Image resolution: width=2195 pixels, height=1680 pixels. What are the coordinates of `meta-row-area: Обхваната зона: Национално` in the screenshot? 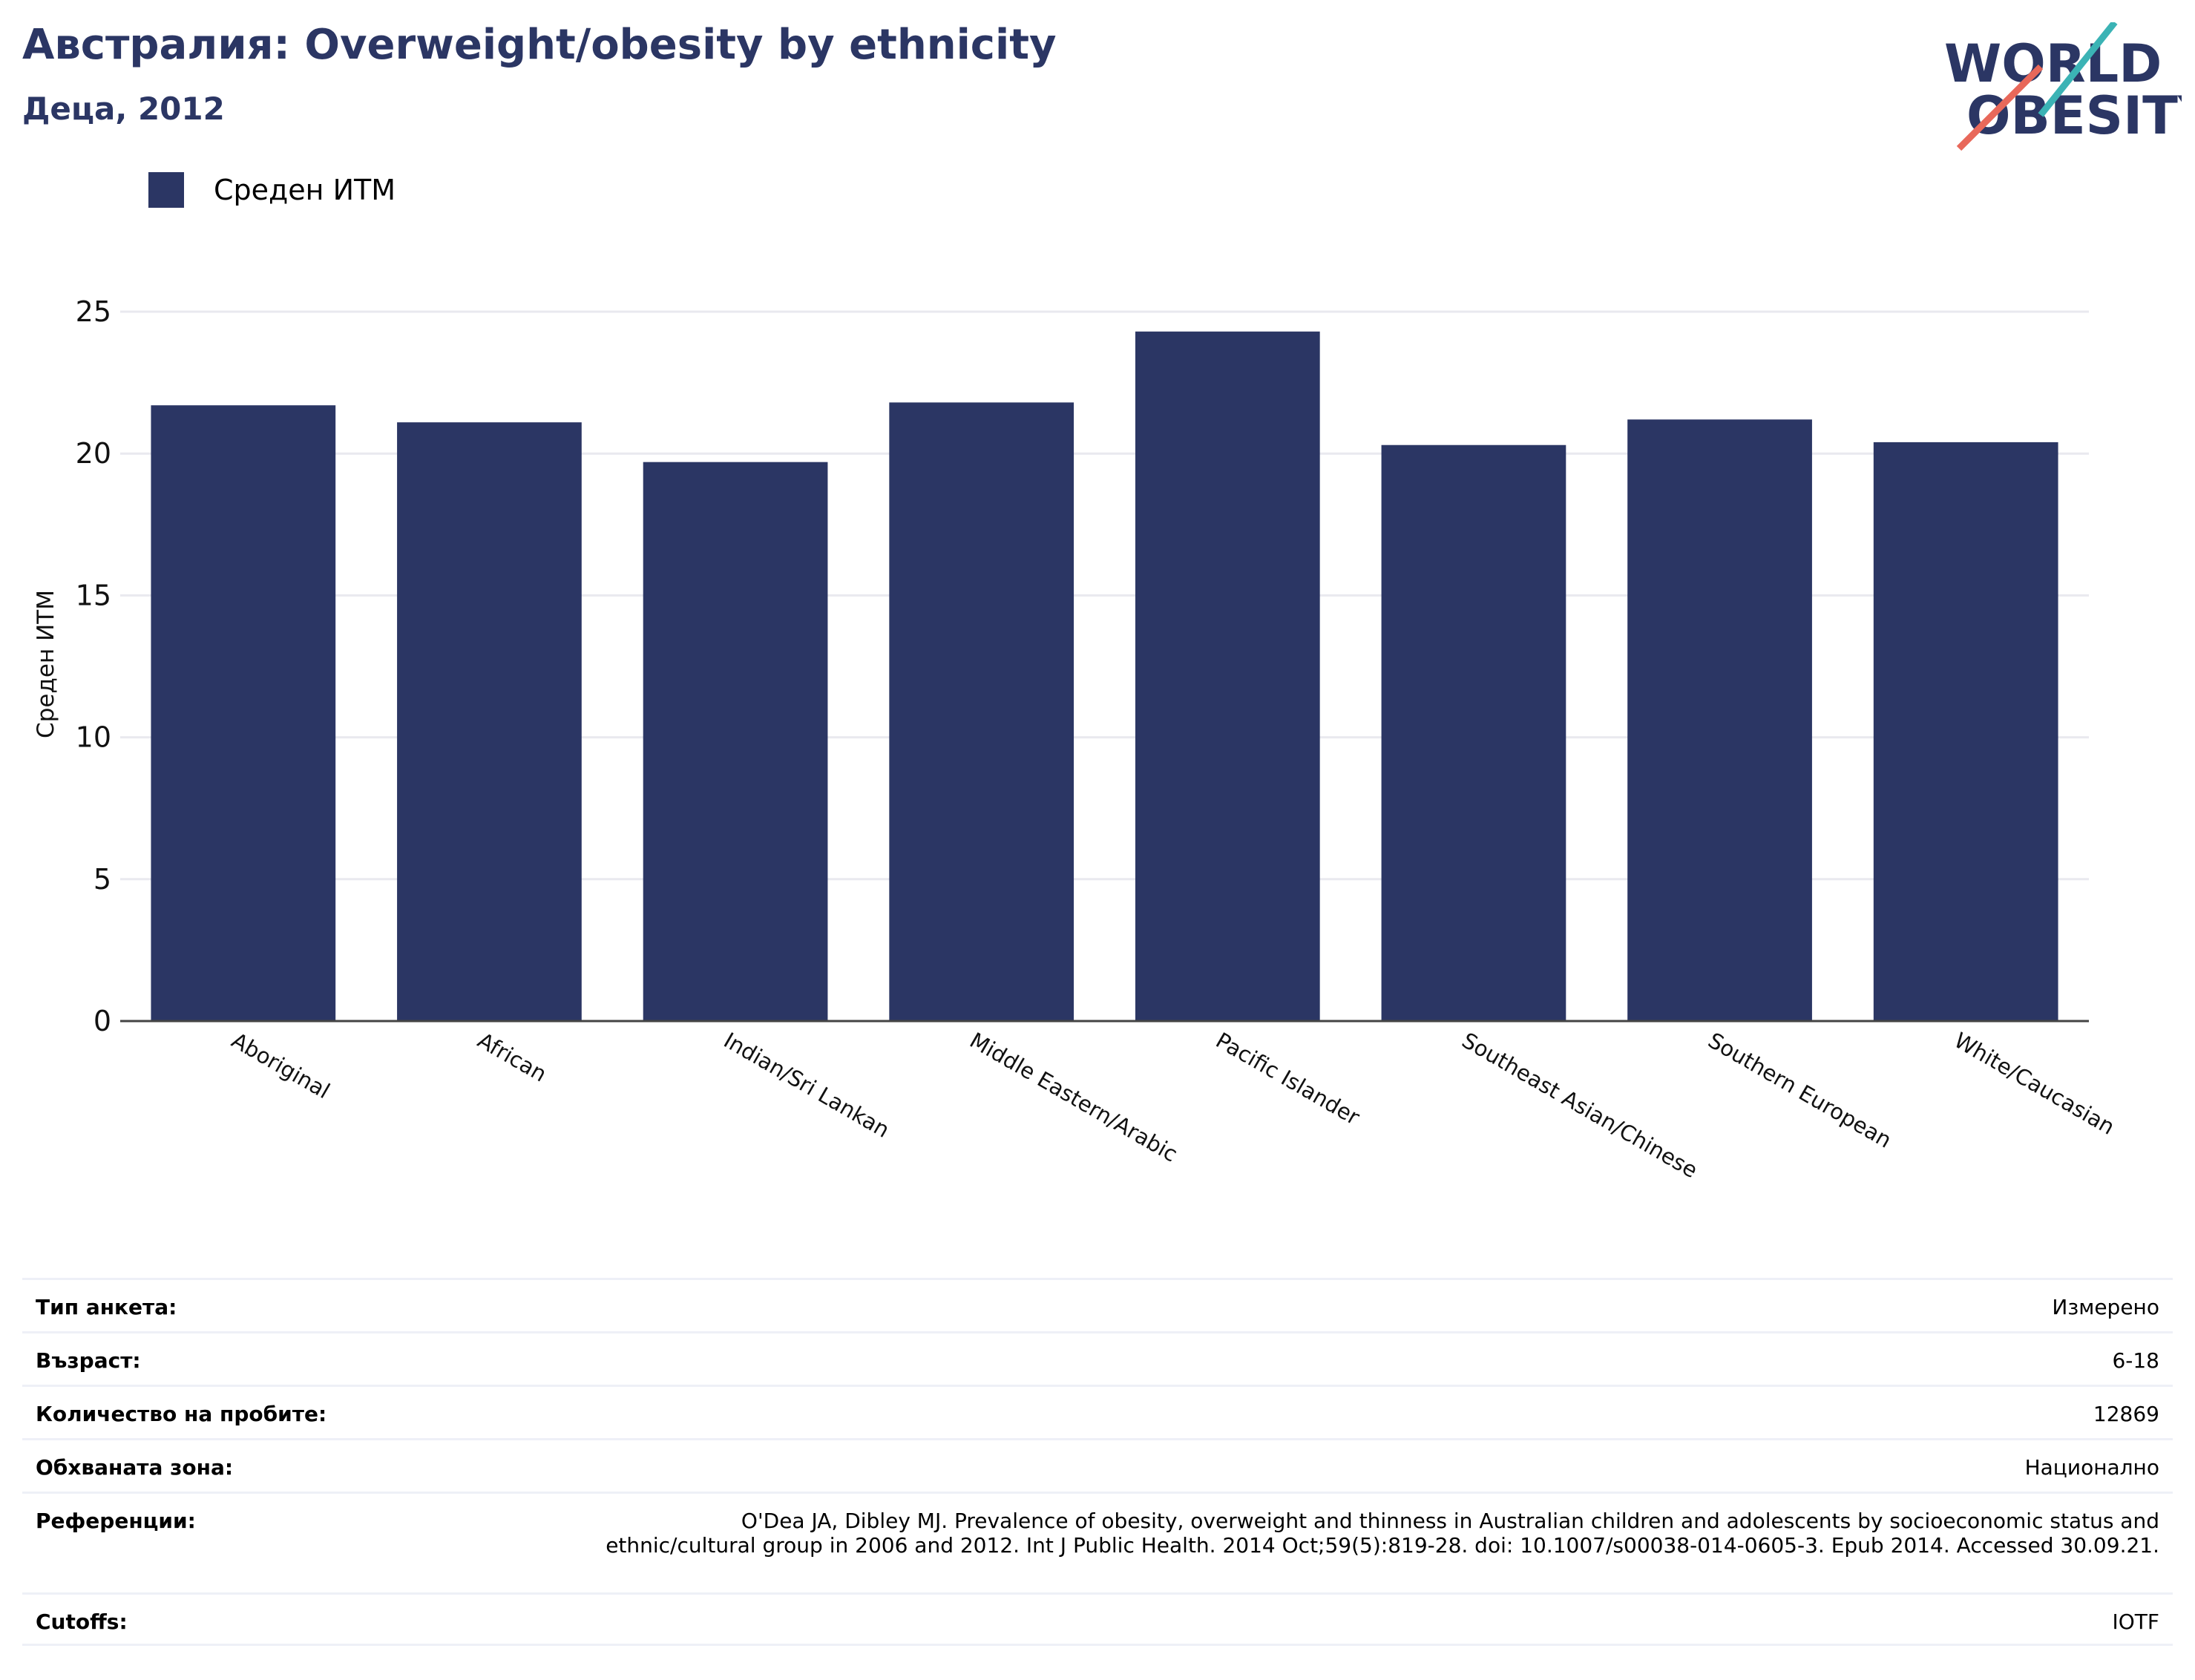 It's located at (1097, 1465).